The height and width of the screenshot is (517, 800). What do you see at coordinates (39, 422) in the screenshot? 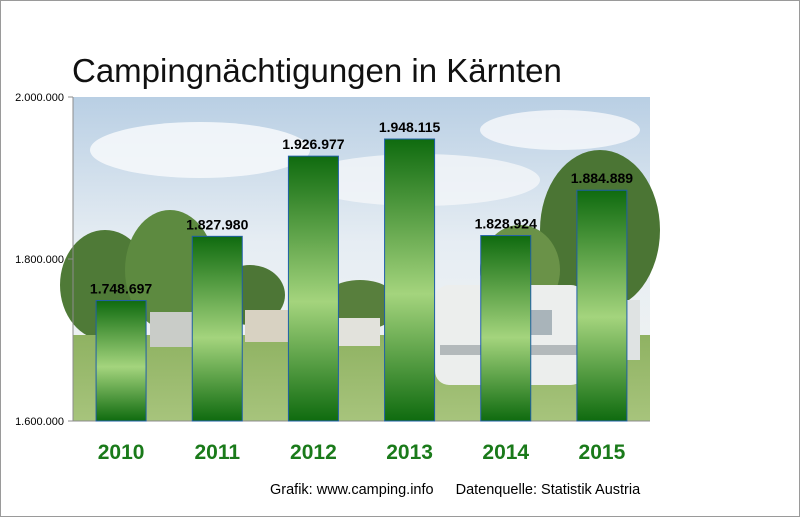
I see `y-tick-label: 1.600.000` at bounding box center [39, 422].